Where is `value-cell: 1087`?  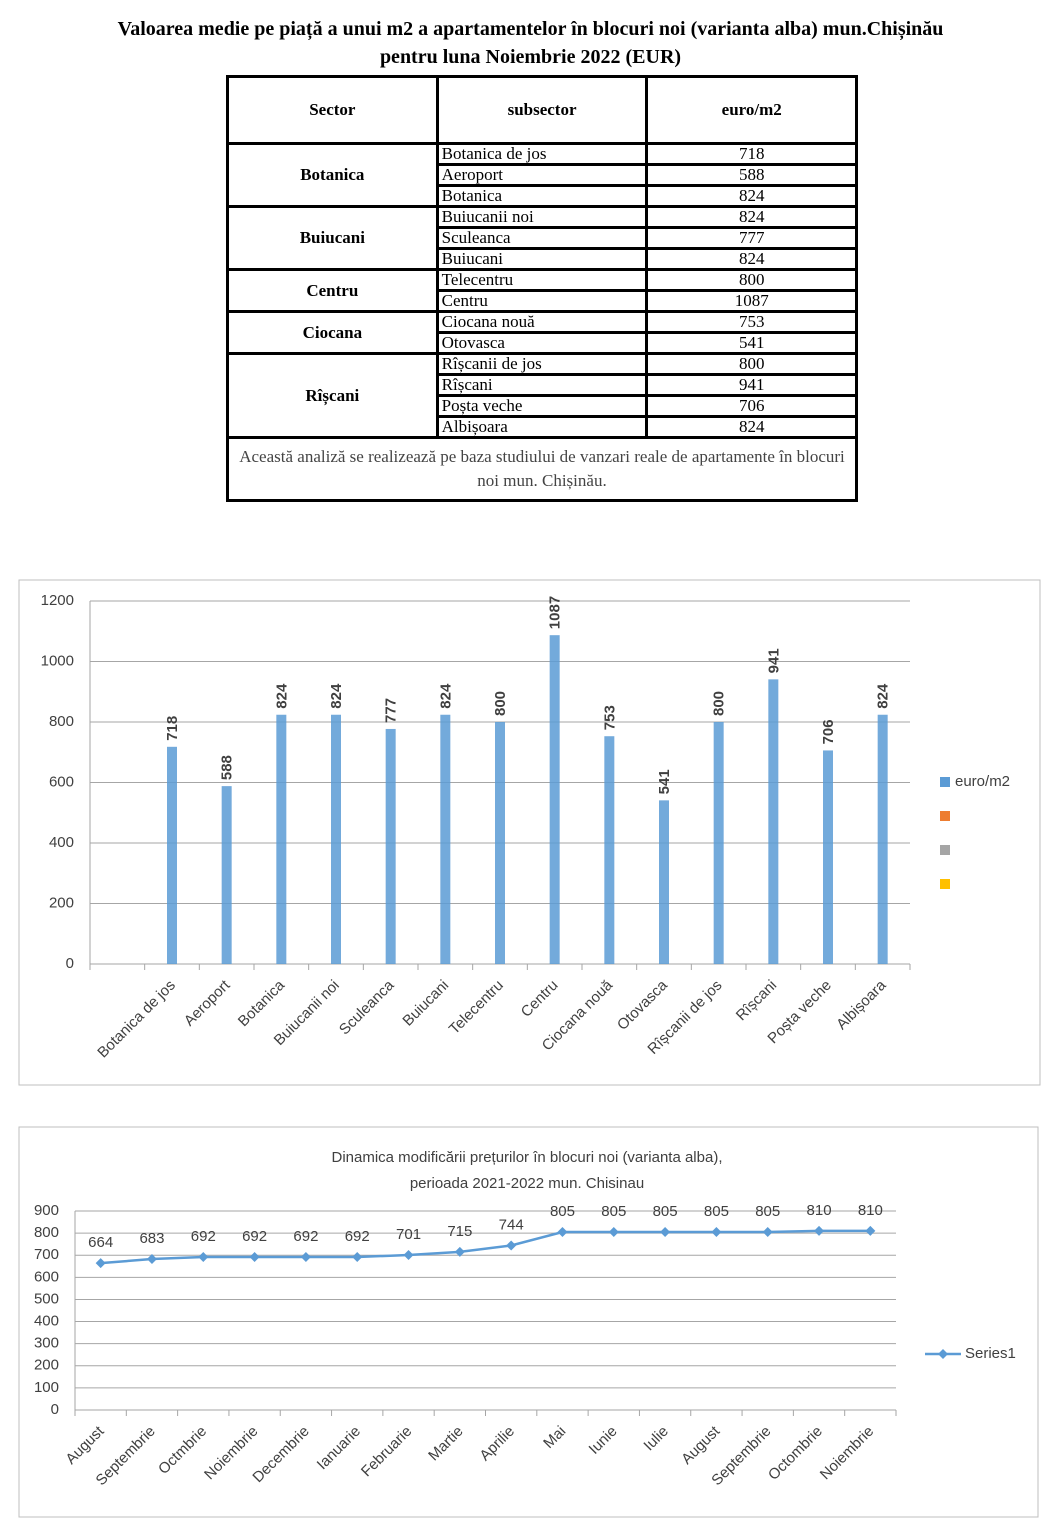 value-cell: 1087 is located at coordinates (751, 301).